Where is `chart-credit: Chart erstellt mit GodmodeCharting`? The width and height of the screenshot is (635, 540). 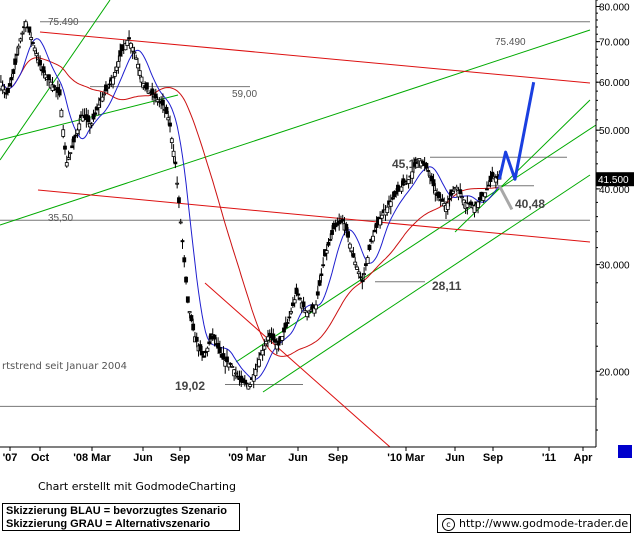 chart-credit: Chart erstellt mit GodmodeCharting is located at coordinates (137, 486).